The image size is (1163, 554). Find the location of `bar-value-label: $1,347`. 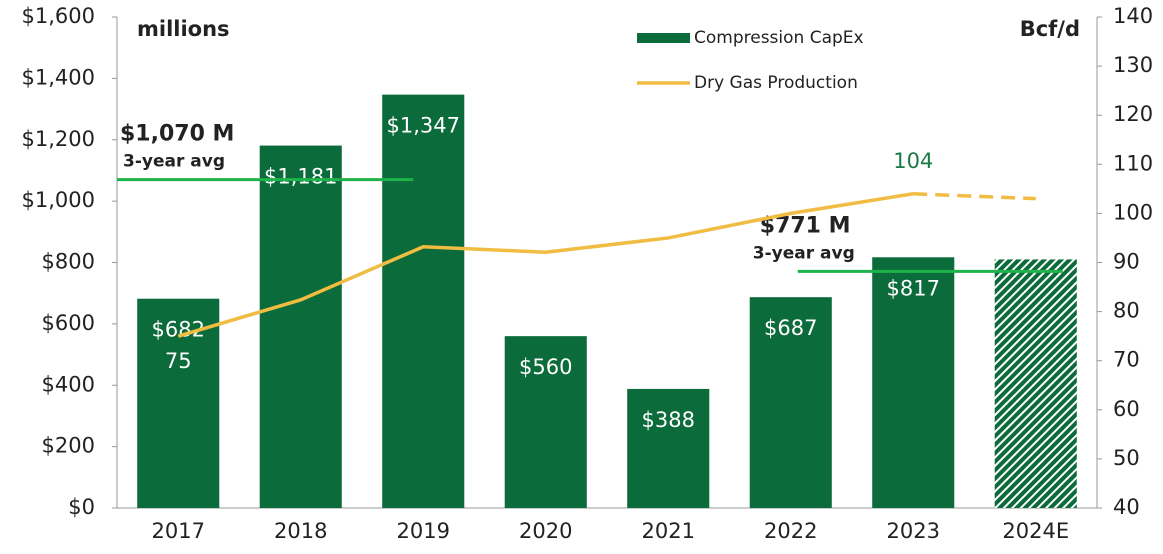

bar-value-label: $1,347 is located at coordinates (423, 126).